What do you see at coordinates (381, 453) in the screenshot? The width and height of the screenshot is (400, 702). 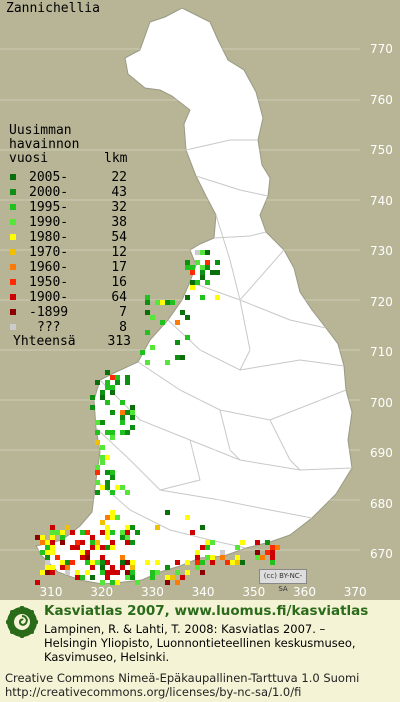 I see `y-tick-label: 690` at bounding box center [381, 453].